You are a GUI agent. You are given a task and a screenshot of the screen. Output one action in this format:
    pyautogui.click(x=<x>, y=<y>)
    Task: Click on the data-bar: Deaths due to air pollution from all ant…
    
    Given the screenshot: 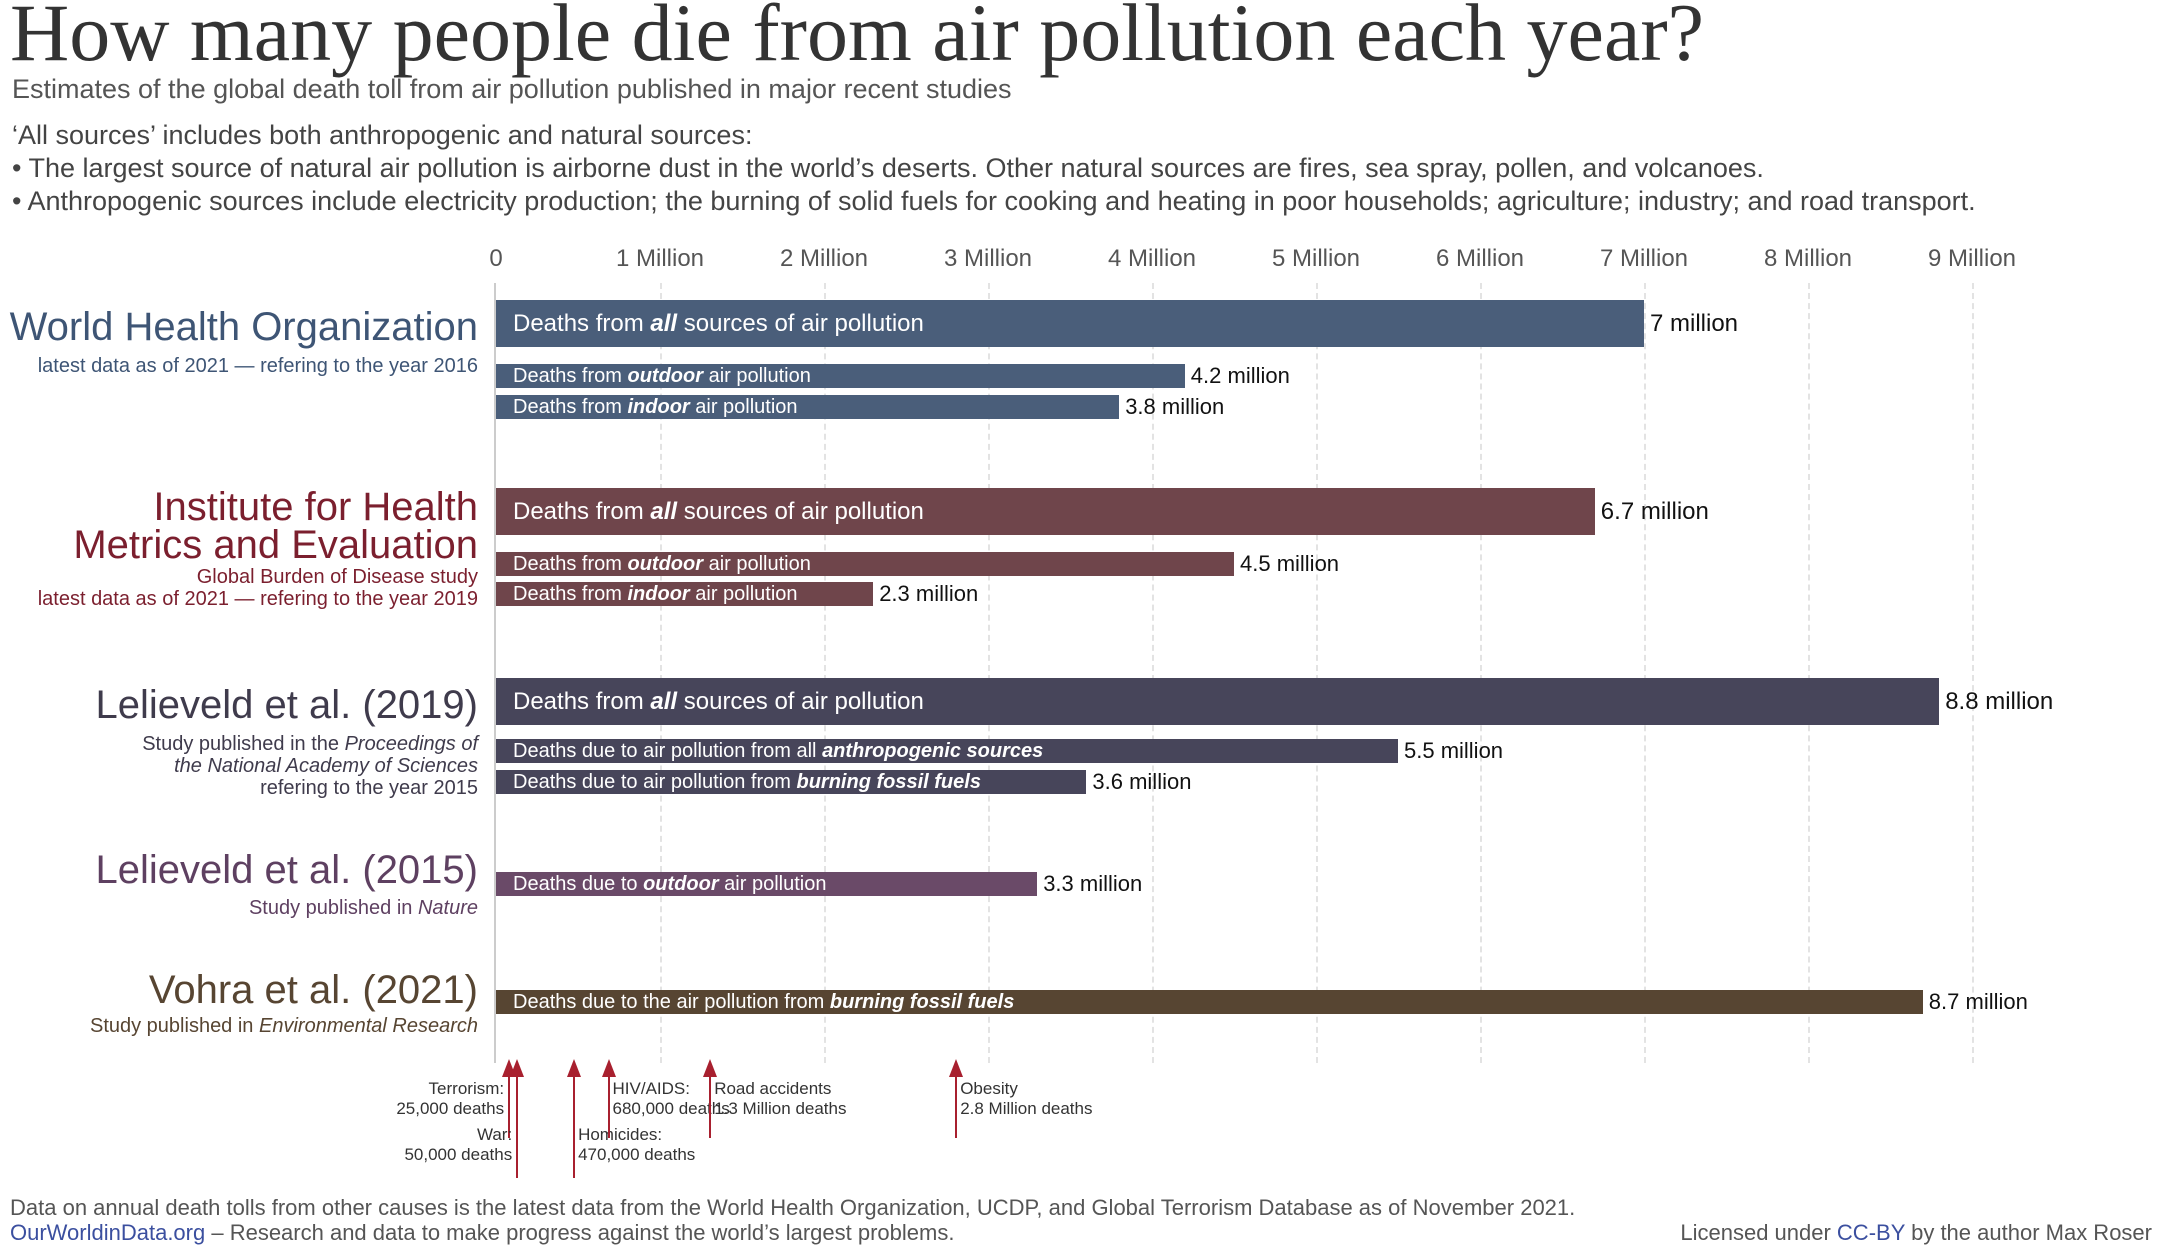 What is the action you would take?
    pyautogui.click(x=947, y=751)
    